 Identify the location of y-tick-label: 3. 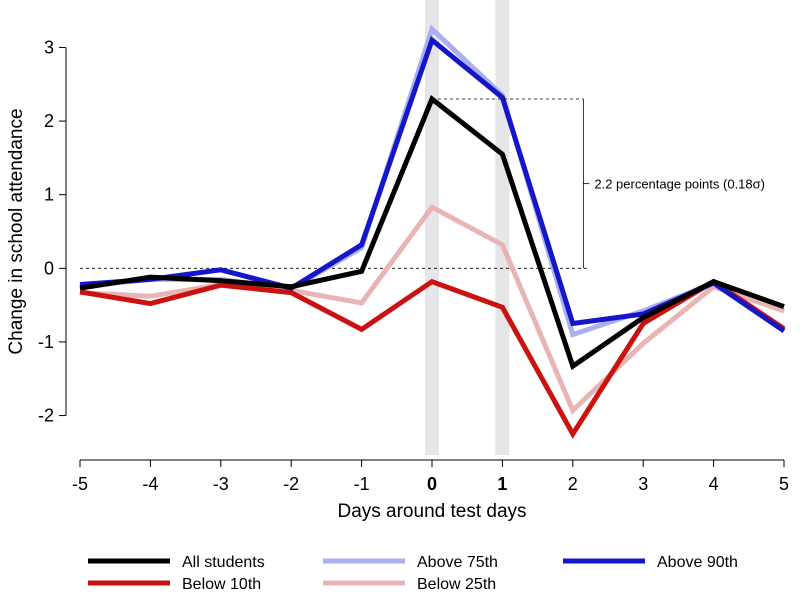
(49, 47).